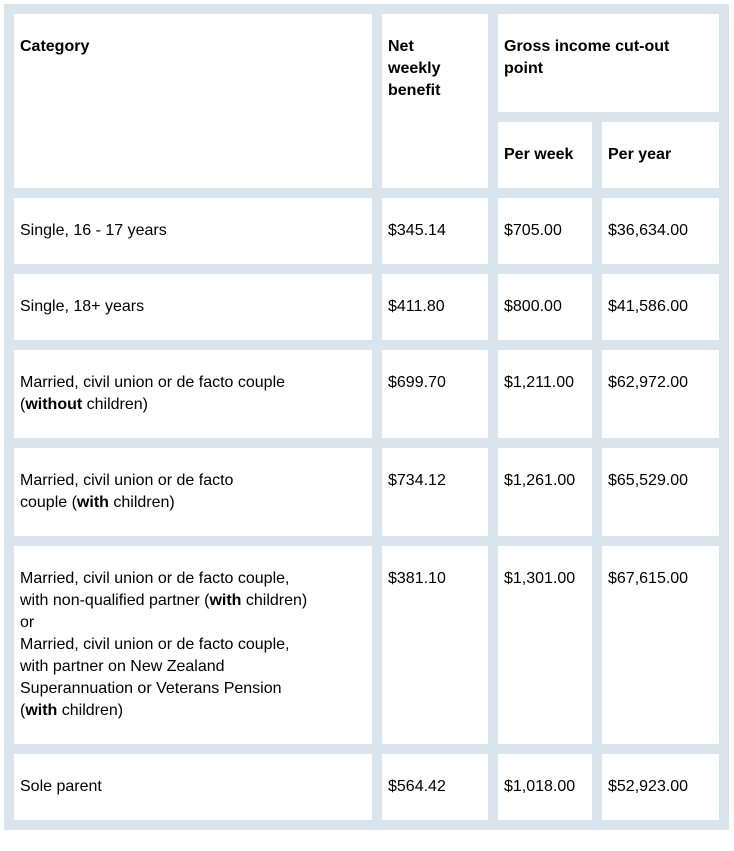 The height and width of the screenshot is (851, 734). What do you see at coordinates (661, 645) in the screenshot?
I see `per-year-cell: $67,615.00` at bounding box center [661, 645].